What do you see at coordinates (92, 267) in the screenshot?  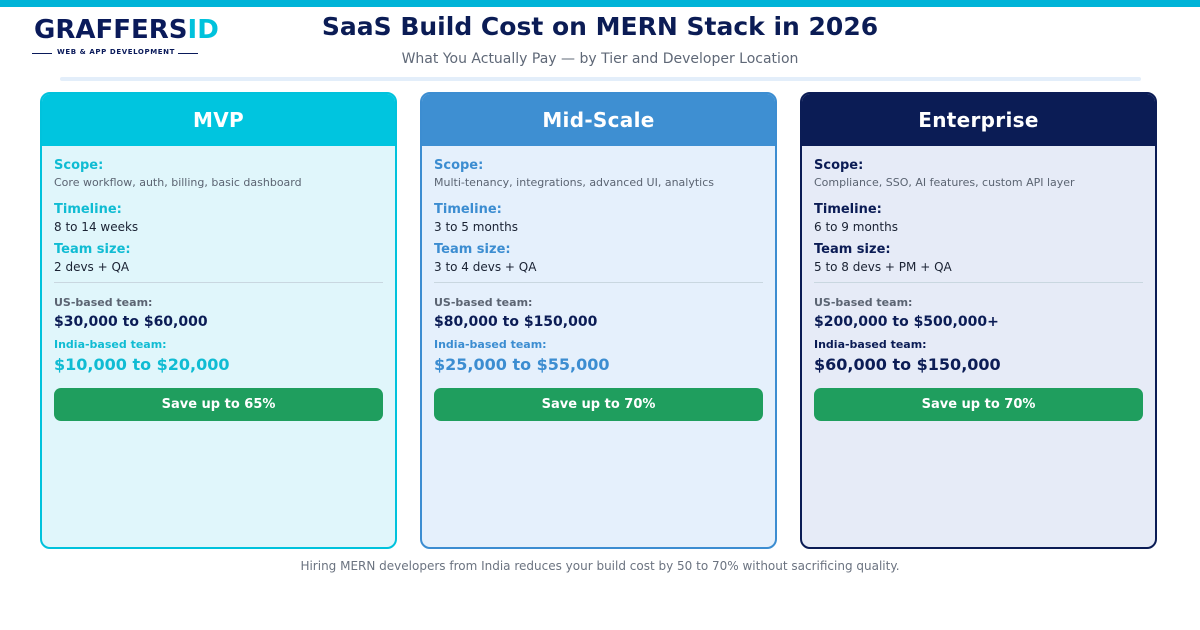 I see `team-size-value: 2 devs + QA` at bounding box center [92, 267].